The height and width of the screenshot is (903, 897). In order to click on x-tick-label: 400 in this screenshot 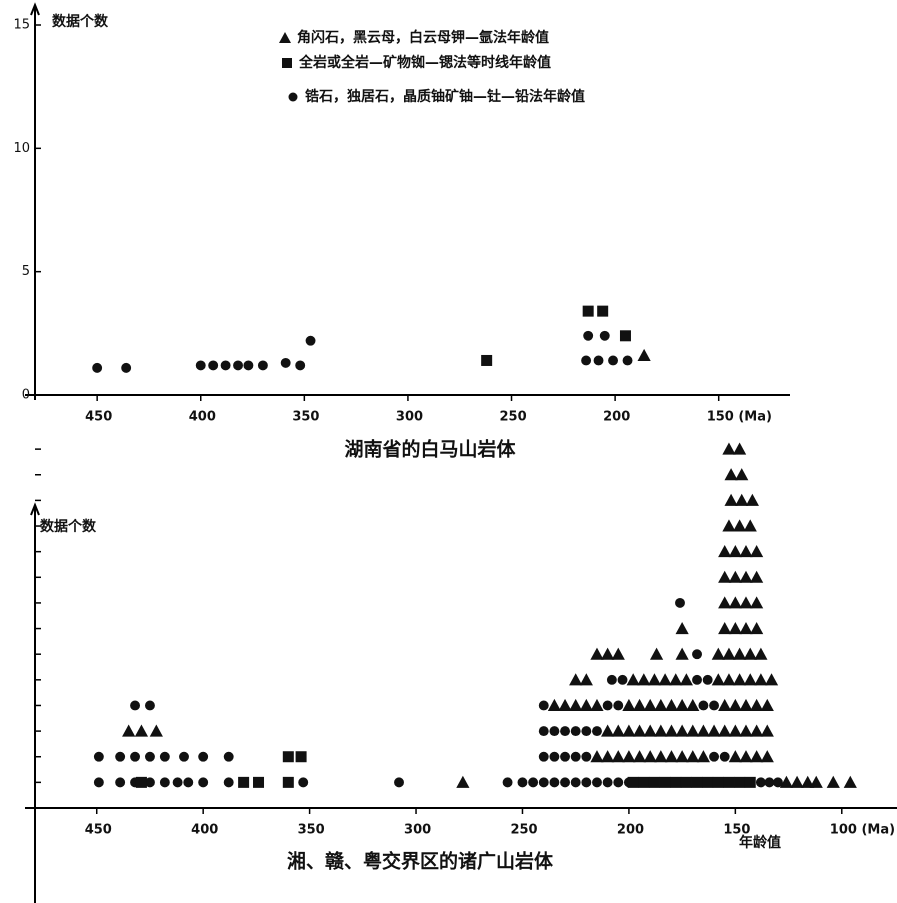, I will do `click(204, 830)`.